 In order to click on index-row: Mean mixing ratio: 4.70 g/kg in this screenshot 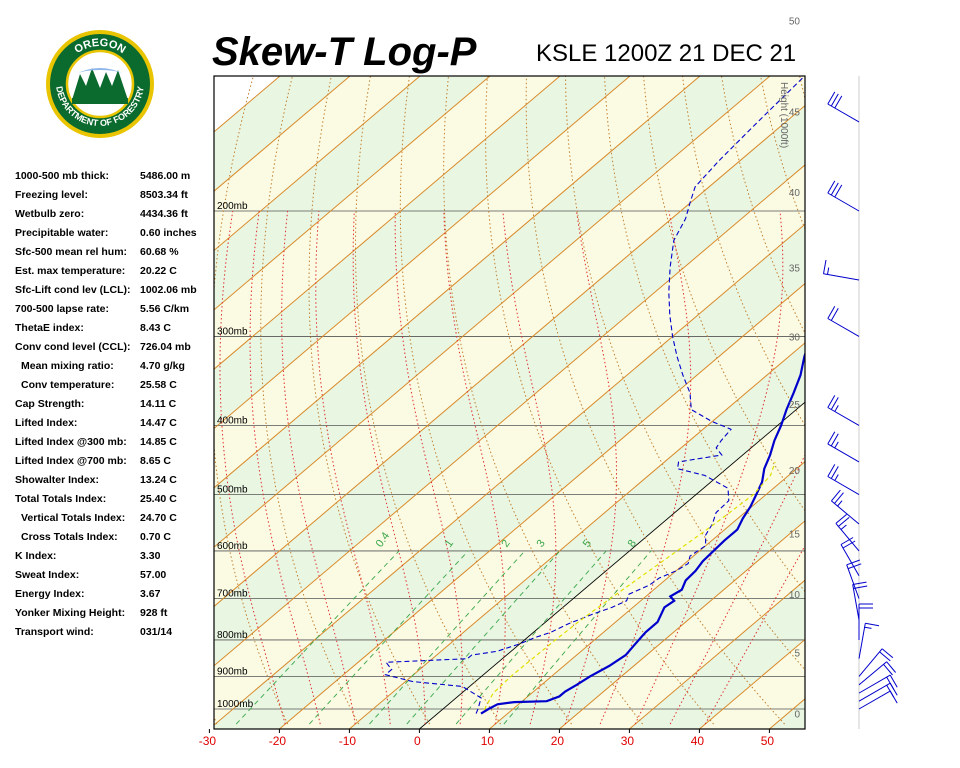, I will do `click(115, 367)`.